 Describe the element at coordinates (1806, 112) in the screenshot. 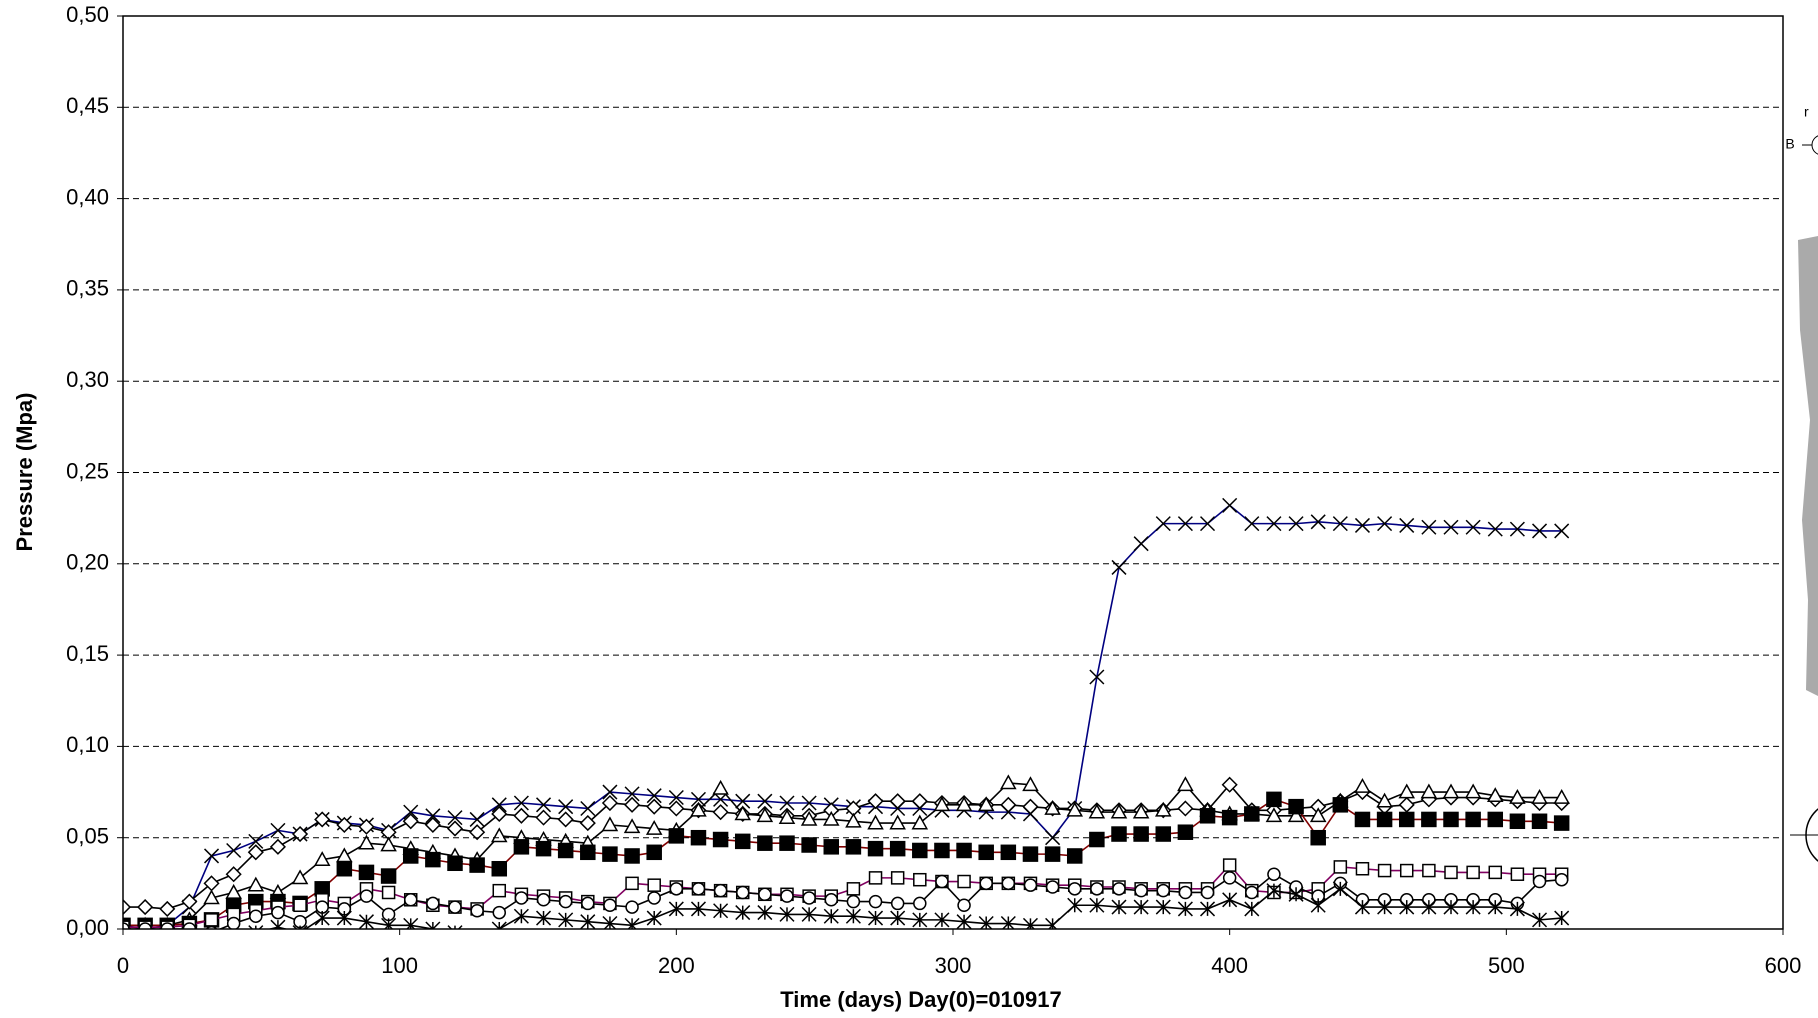

I see `annotation: r` at that location.